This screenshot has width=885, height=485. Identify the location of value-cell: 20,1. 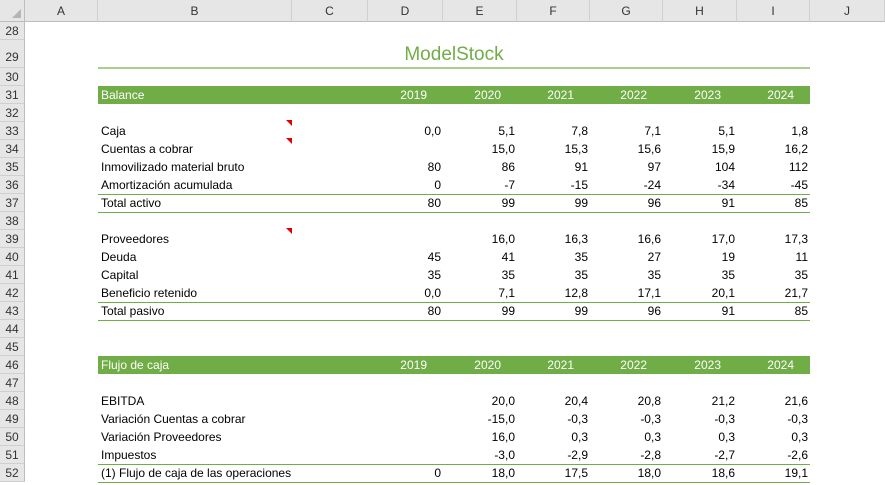
(723, 293).